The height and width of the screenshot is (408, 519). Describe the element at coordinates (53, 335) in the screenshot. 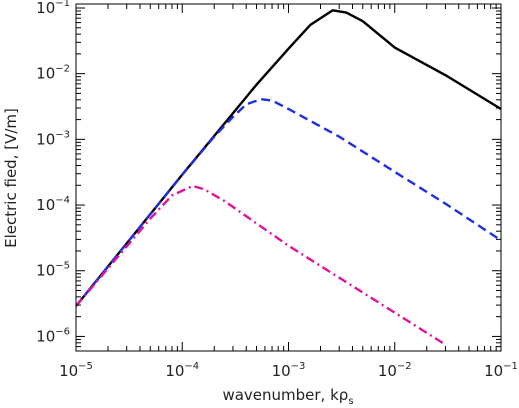

I see `y-tick-label: 10⁻⁶` at that location.